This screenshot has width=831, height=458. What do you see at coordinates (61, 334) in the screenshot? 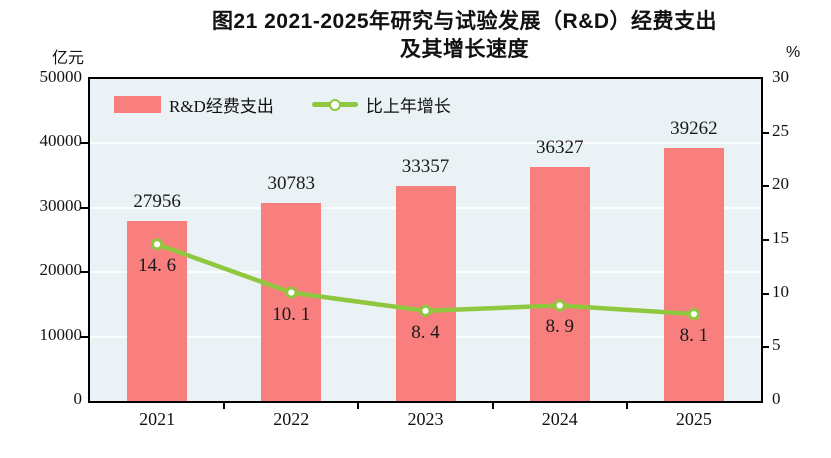
I see `left-axis-tick-label: 10000` at bounding box center [61, 334].